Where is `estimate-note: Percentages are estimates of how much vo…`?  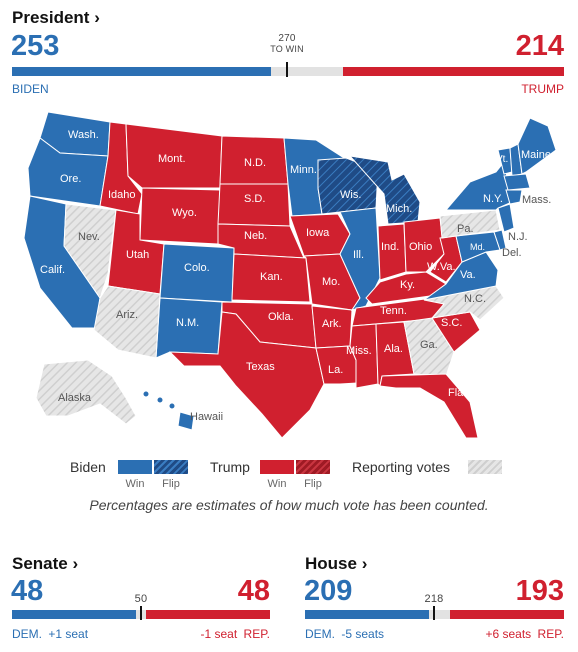 estimate-note: Percentages are estimates of how much vo… is located at coordinates (289, 505).